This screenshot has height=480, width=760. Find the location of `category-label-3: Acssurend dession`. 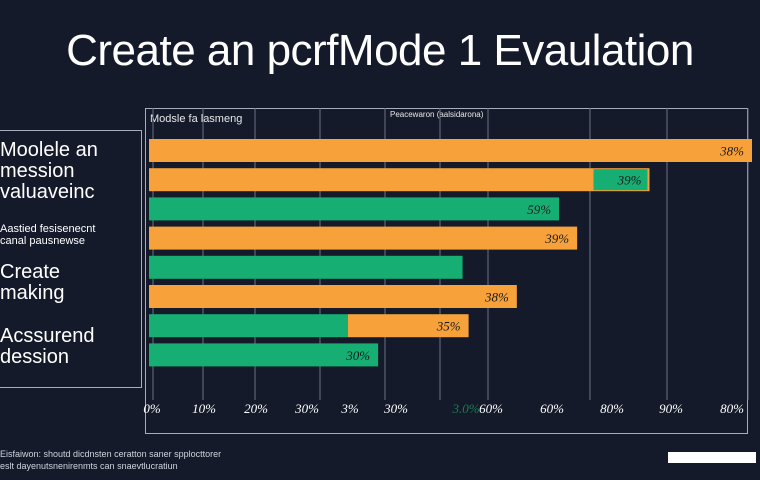

category-label-3: Acssurend dession is located at coordinates (47, 346).